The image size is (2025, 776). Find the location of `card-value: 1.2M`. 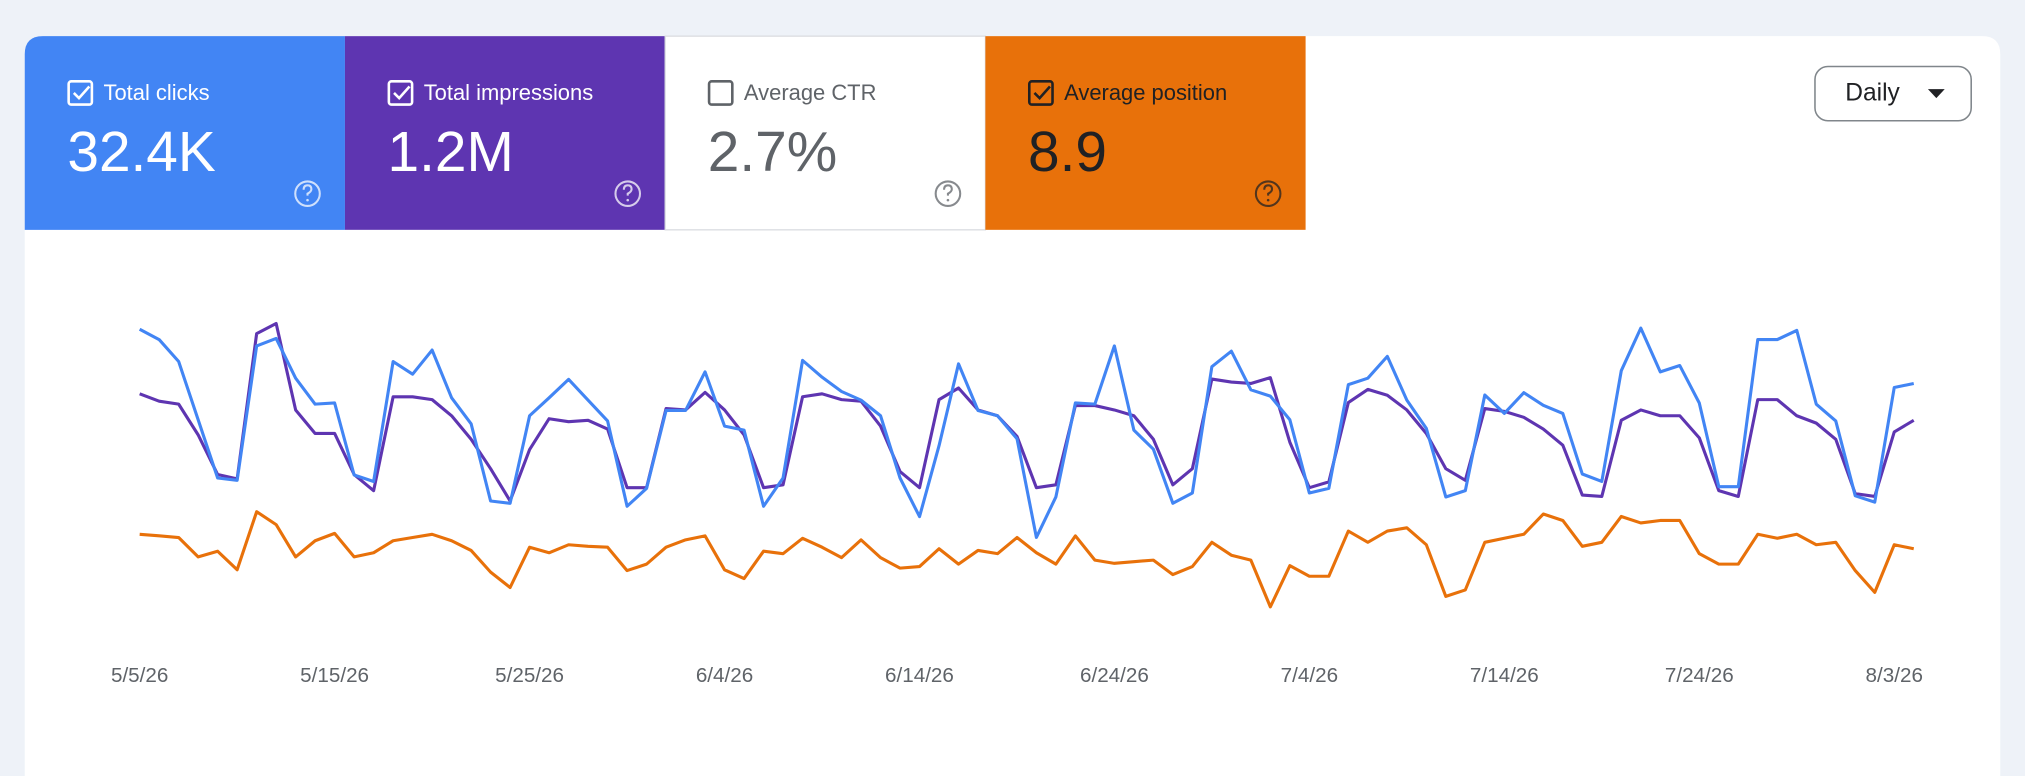

card-value: 1.2M is located at coordinates (451, 152).